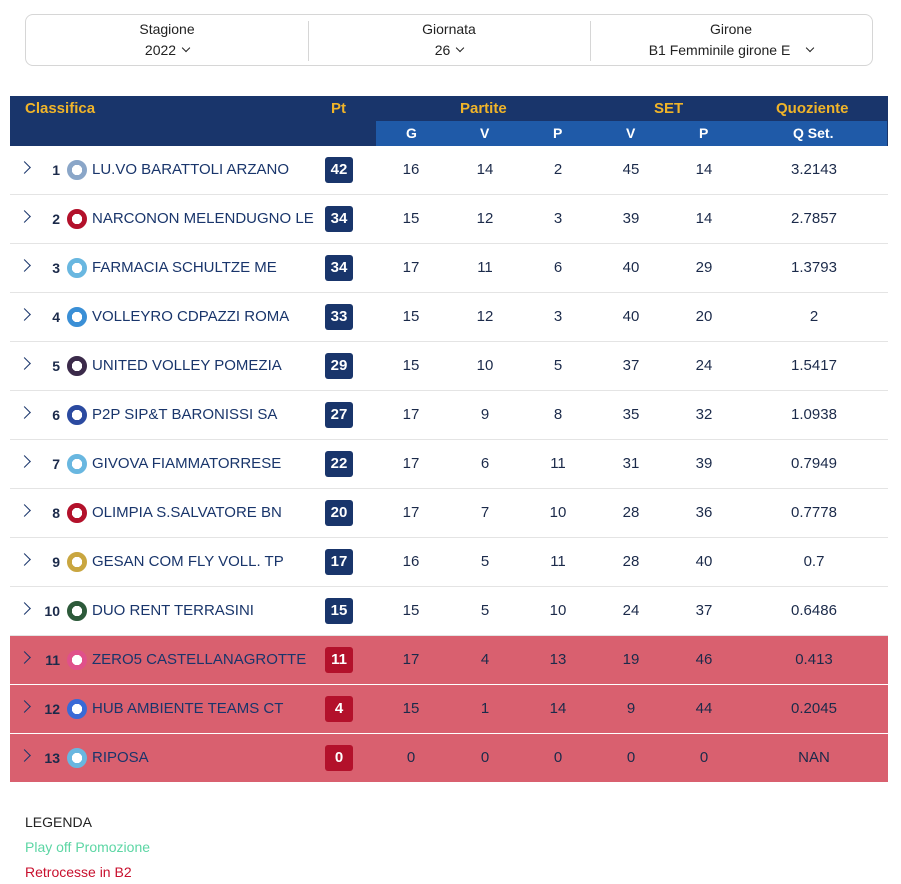  What do you see at coordinates (190, 169) in the screenshot?
I see `team-name: LU.VO BARATTOLI ARZANO` at bounding box center [190, 169].